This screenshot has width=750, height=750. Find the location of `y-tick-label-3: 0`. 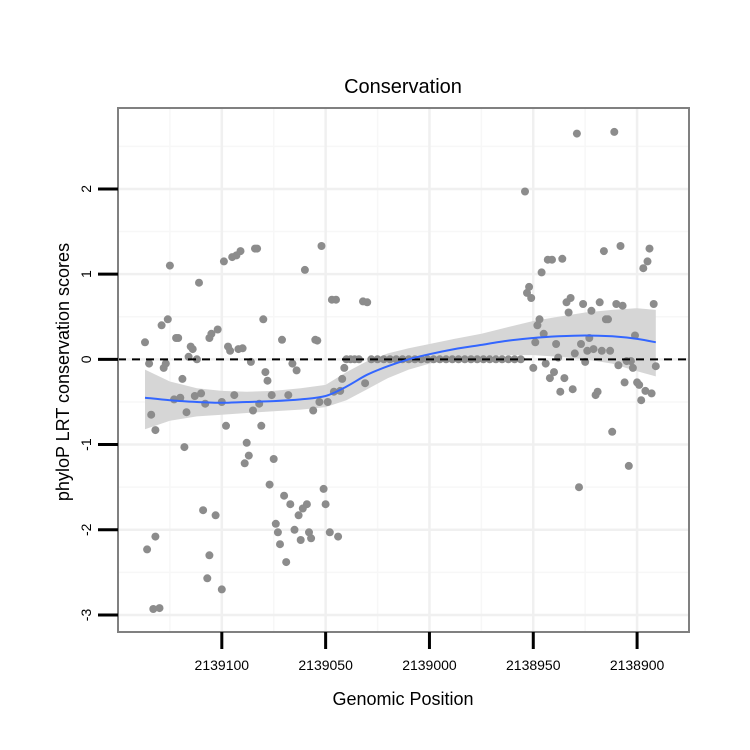

y-tick-label-3: 0 is located at coordinates (86, 359).